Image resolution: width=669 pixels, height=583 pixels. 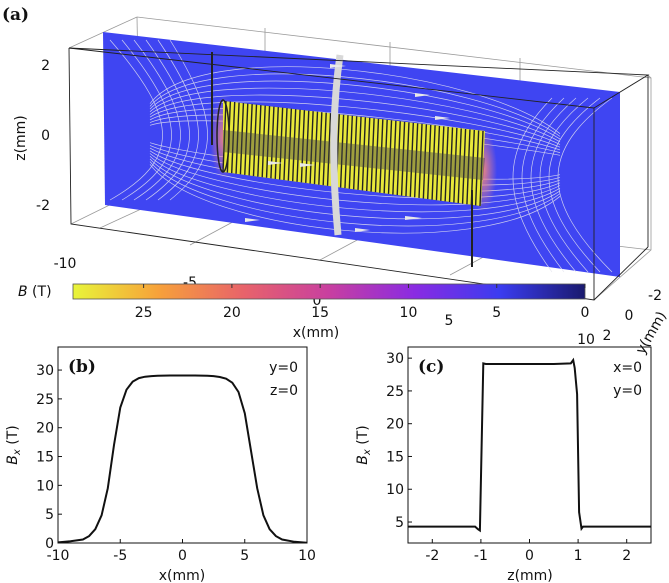 I want to click on z-axis-label: z(mm), so click(x=21, y=138).